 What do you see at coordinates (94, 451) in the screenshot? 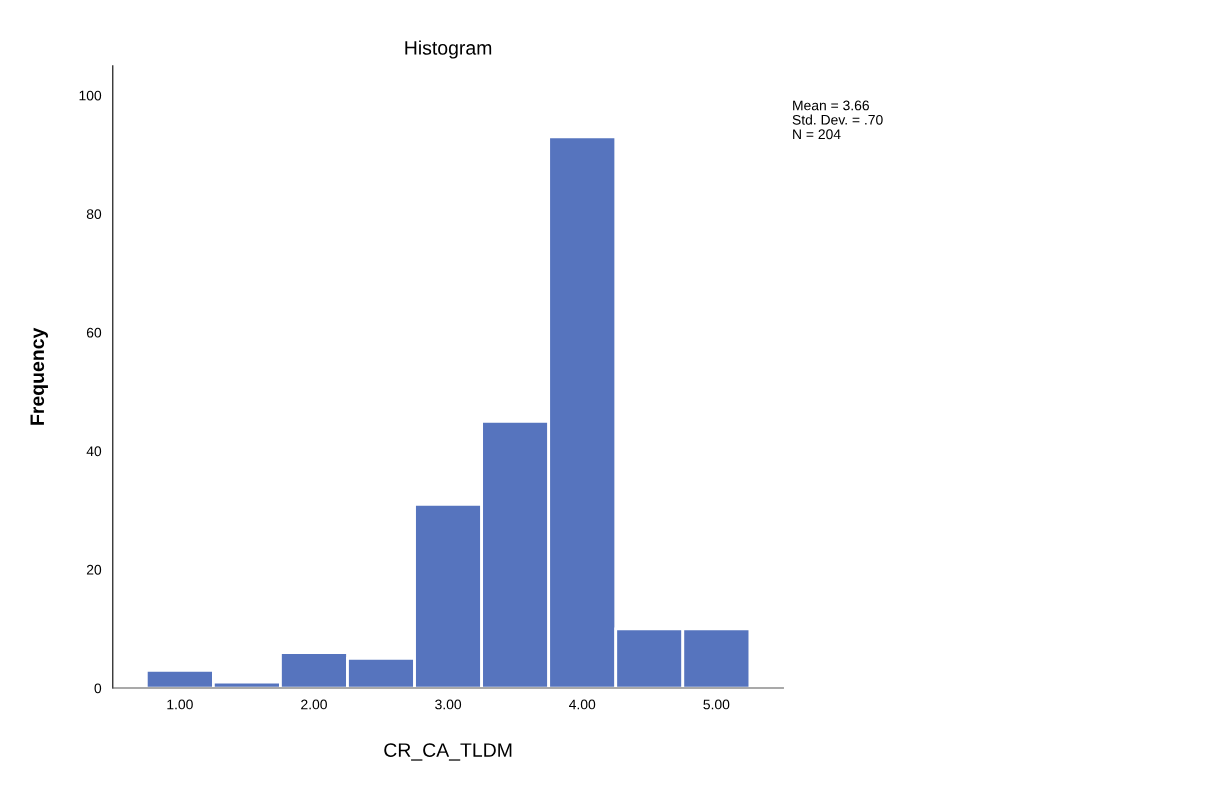
I see `y-tick-label: 40` at bounding box center [94, 451].